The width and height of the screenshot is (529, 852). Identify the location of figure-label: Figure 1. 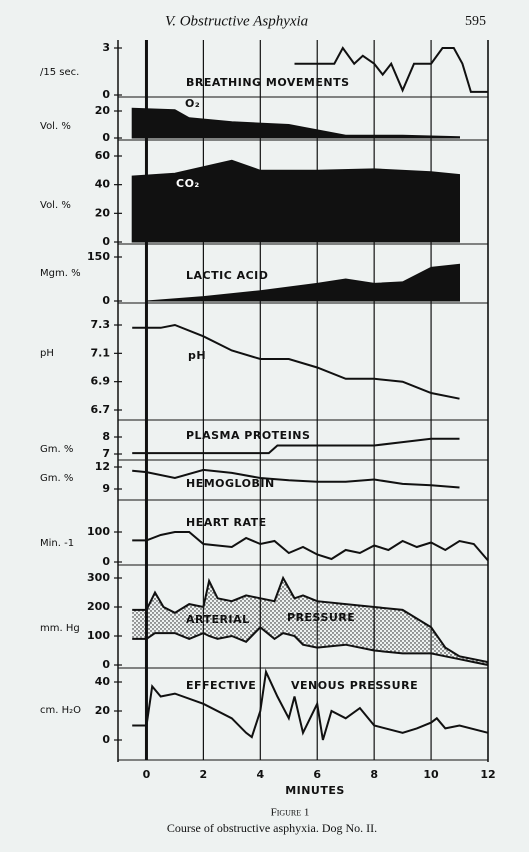
(290, 813).